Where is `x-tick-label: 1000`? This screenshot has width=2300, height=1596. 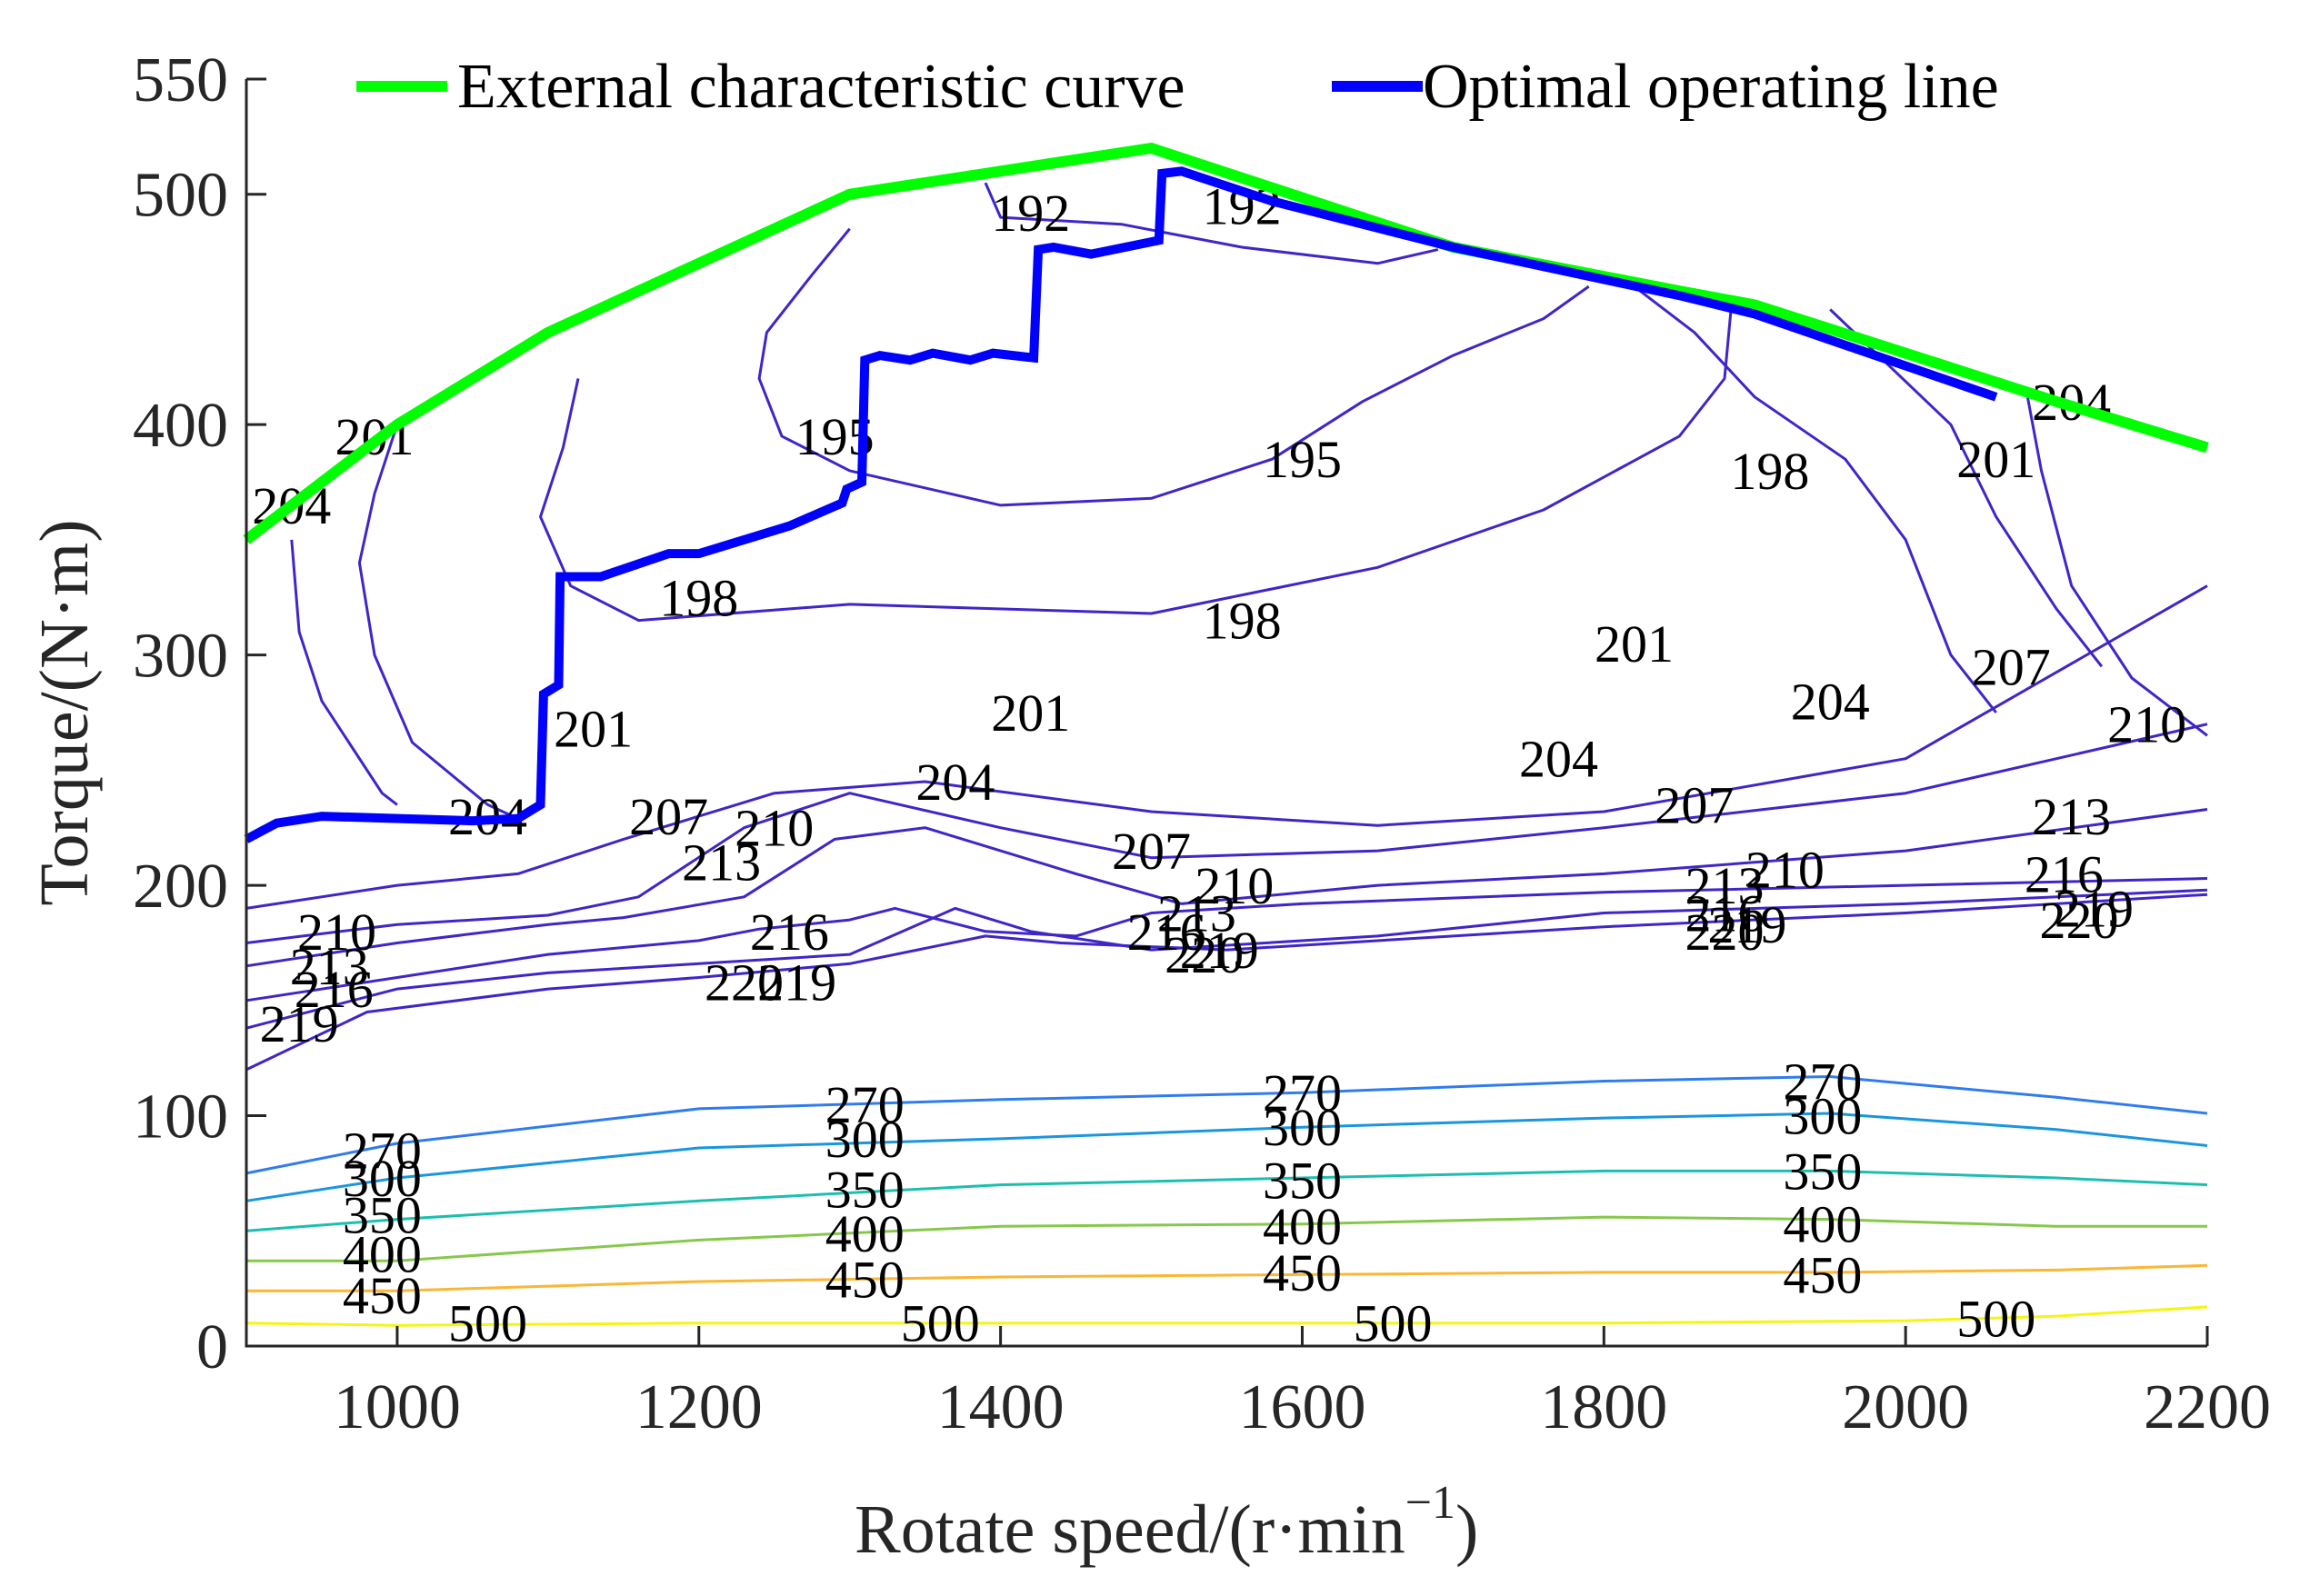
x-tick-label: 1000 is located at coordinates (398, 1407).